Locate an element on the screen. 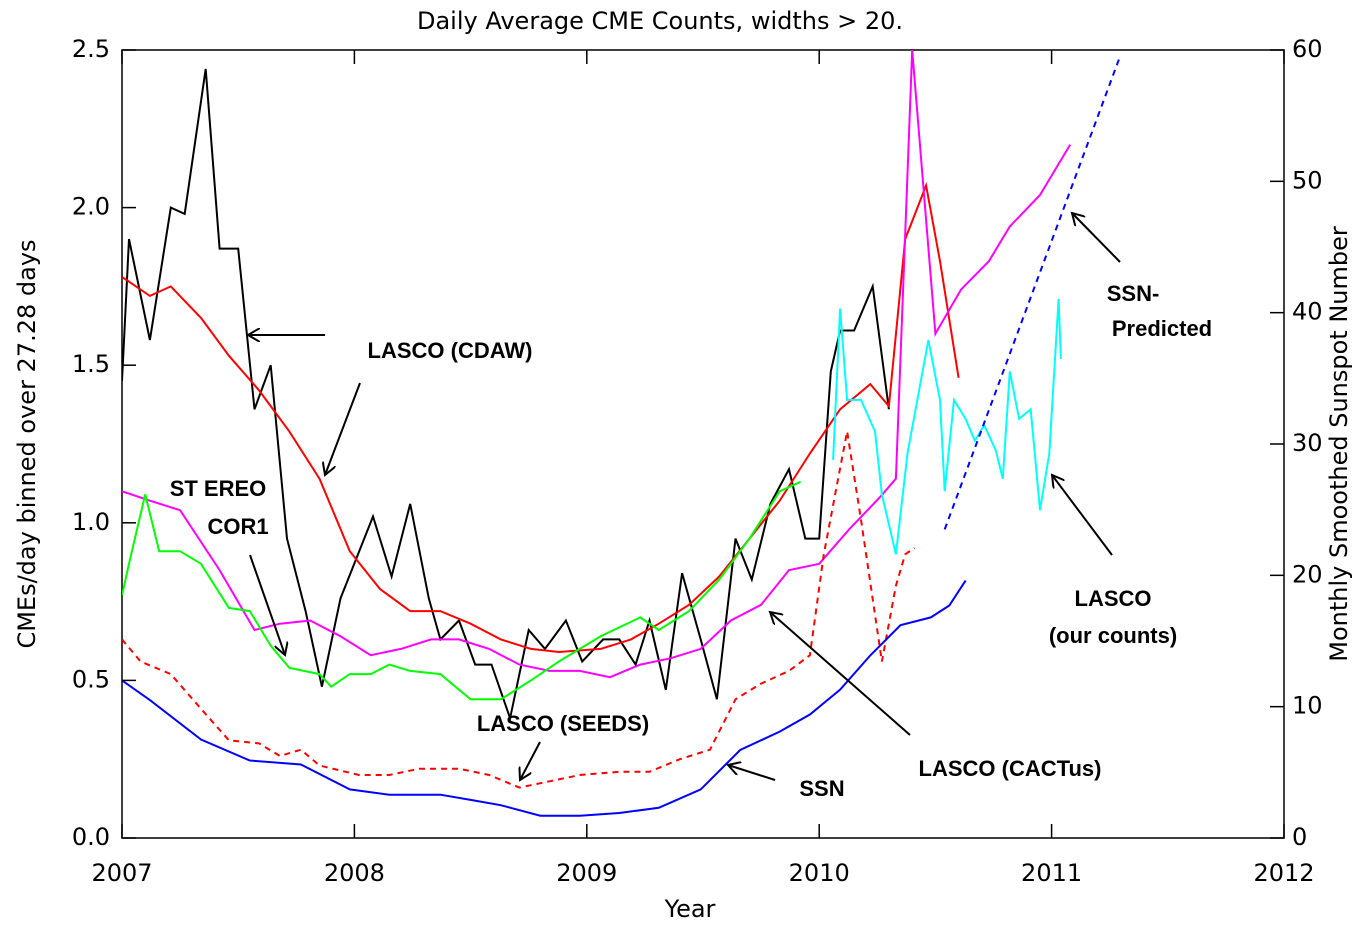  y-tick-label: 1.0 is located at coordinates (91, 522).